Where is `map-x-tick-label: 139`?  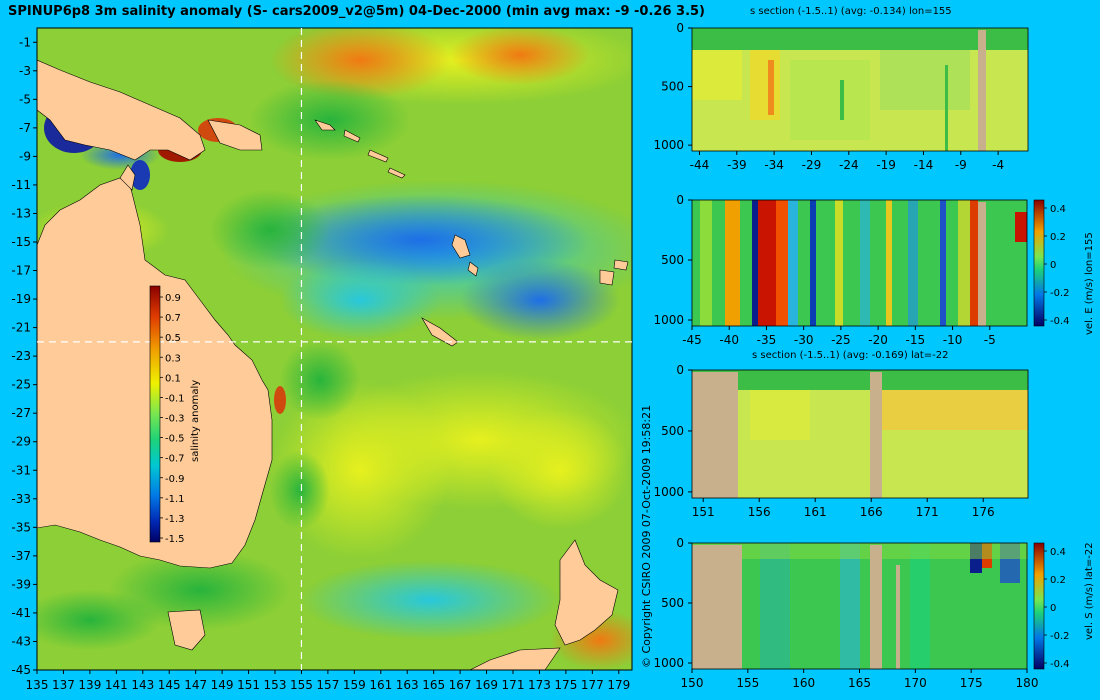 map-x-tick-label: 139 is located at coordinates (89, 685).